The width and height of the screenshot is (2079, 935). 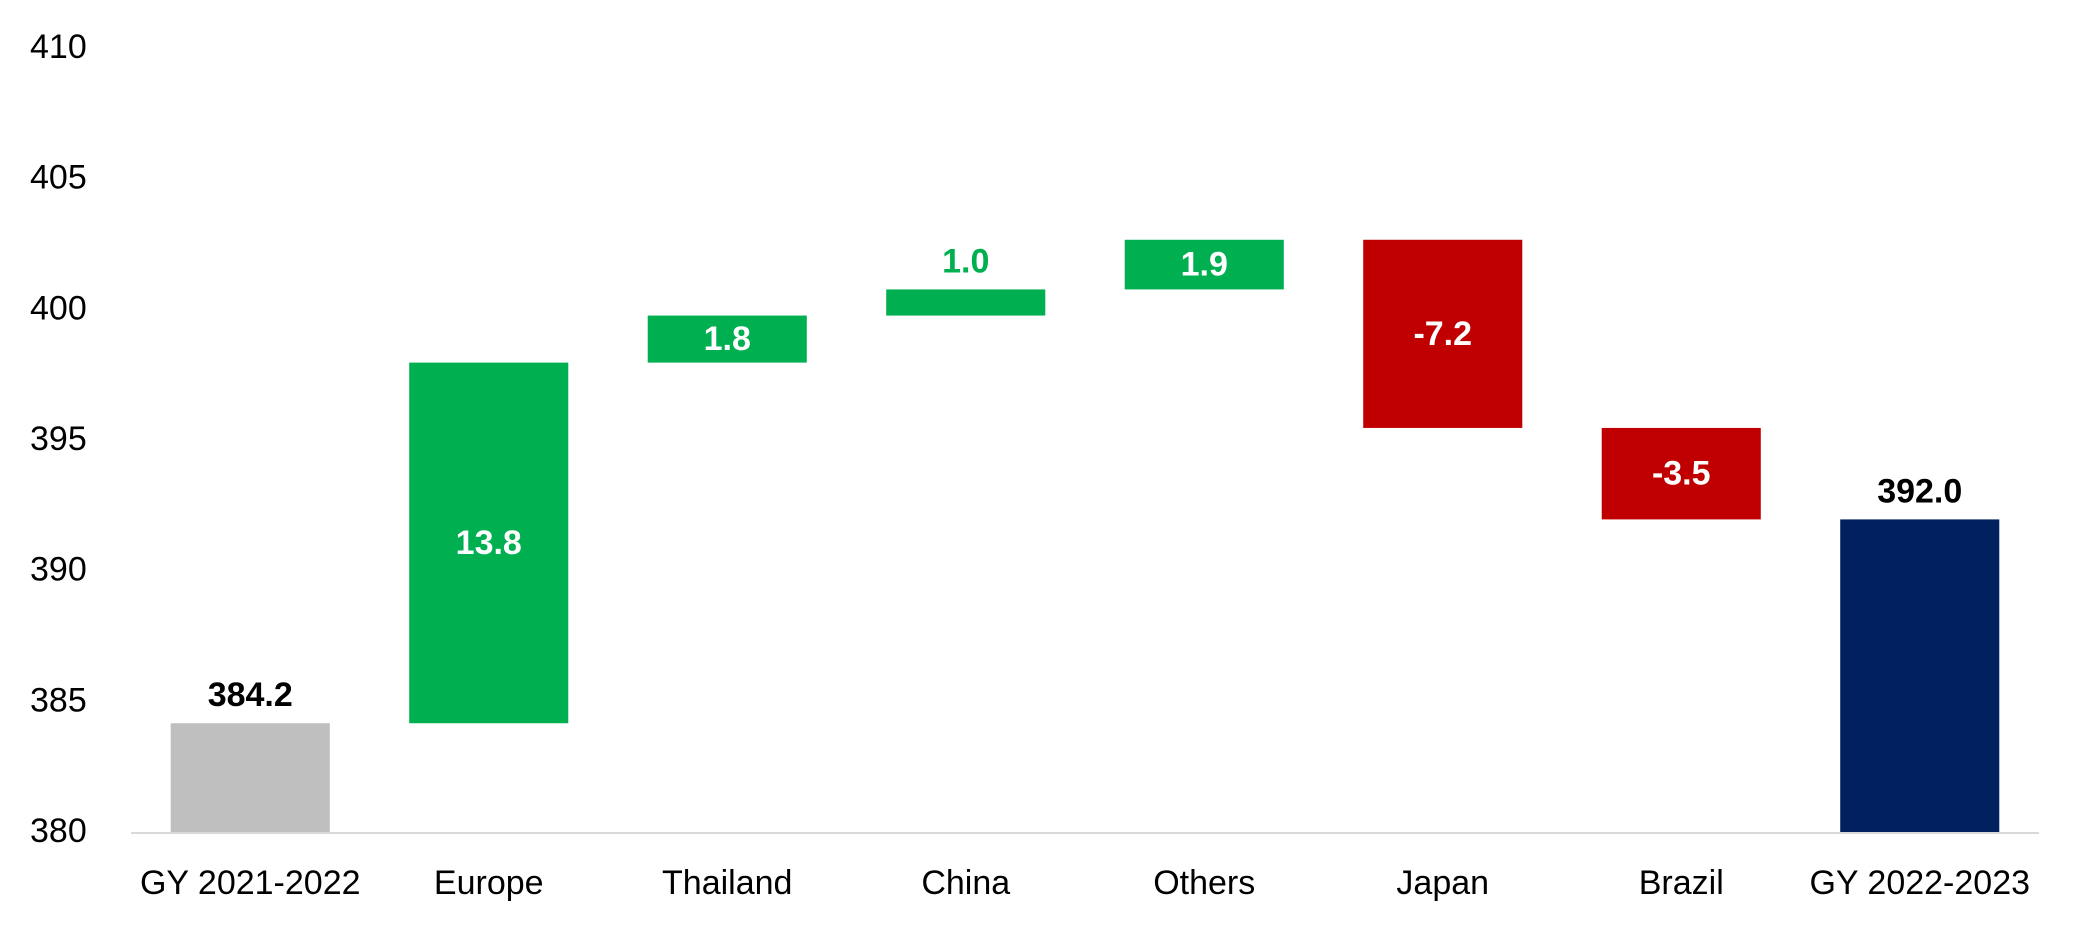 I want to click on data-label: -3.5, so click(x=1681, y=474).